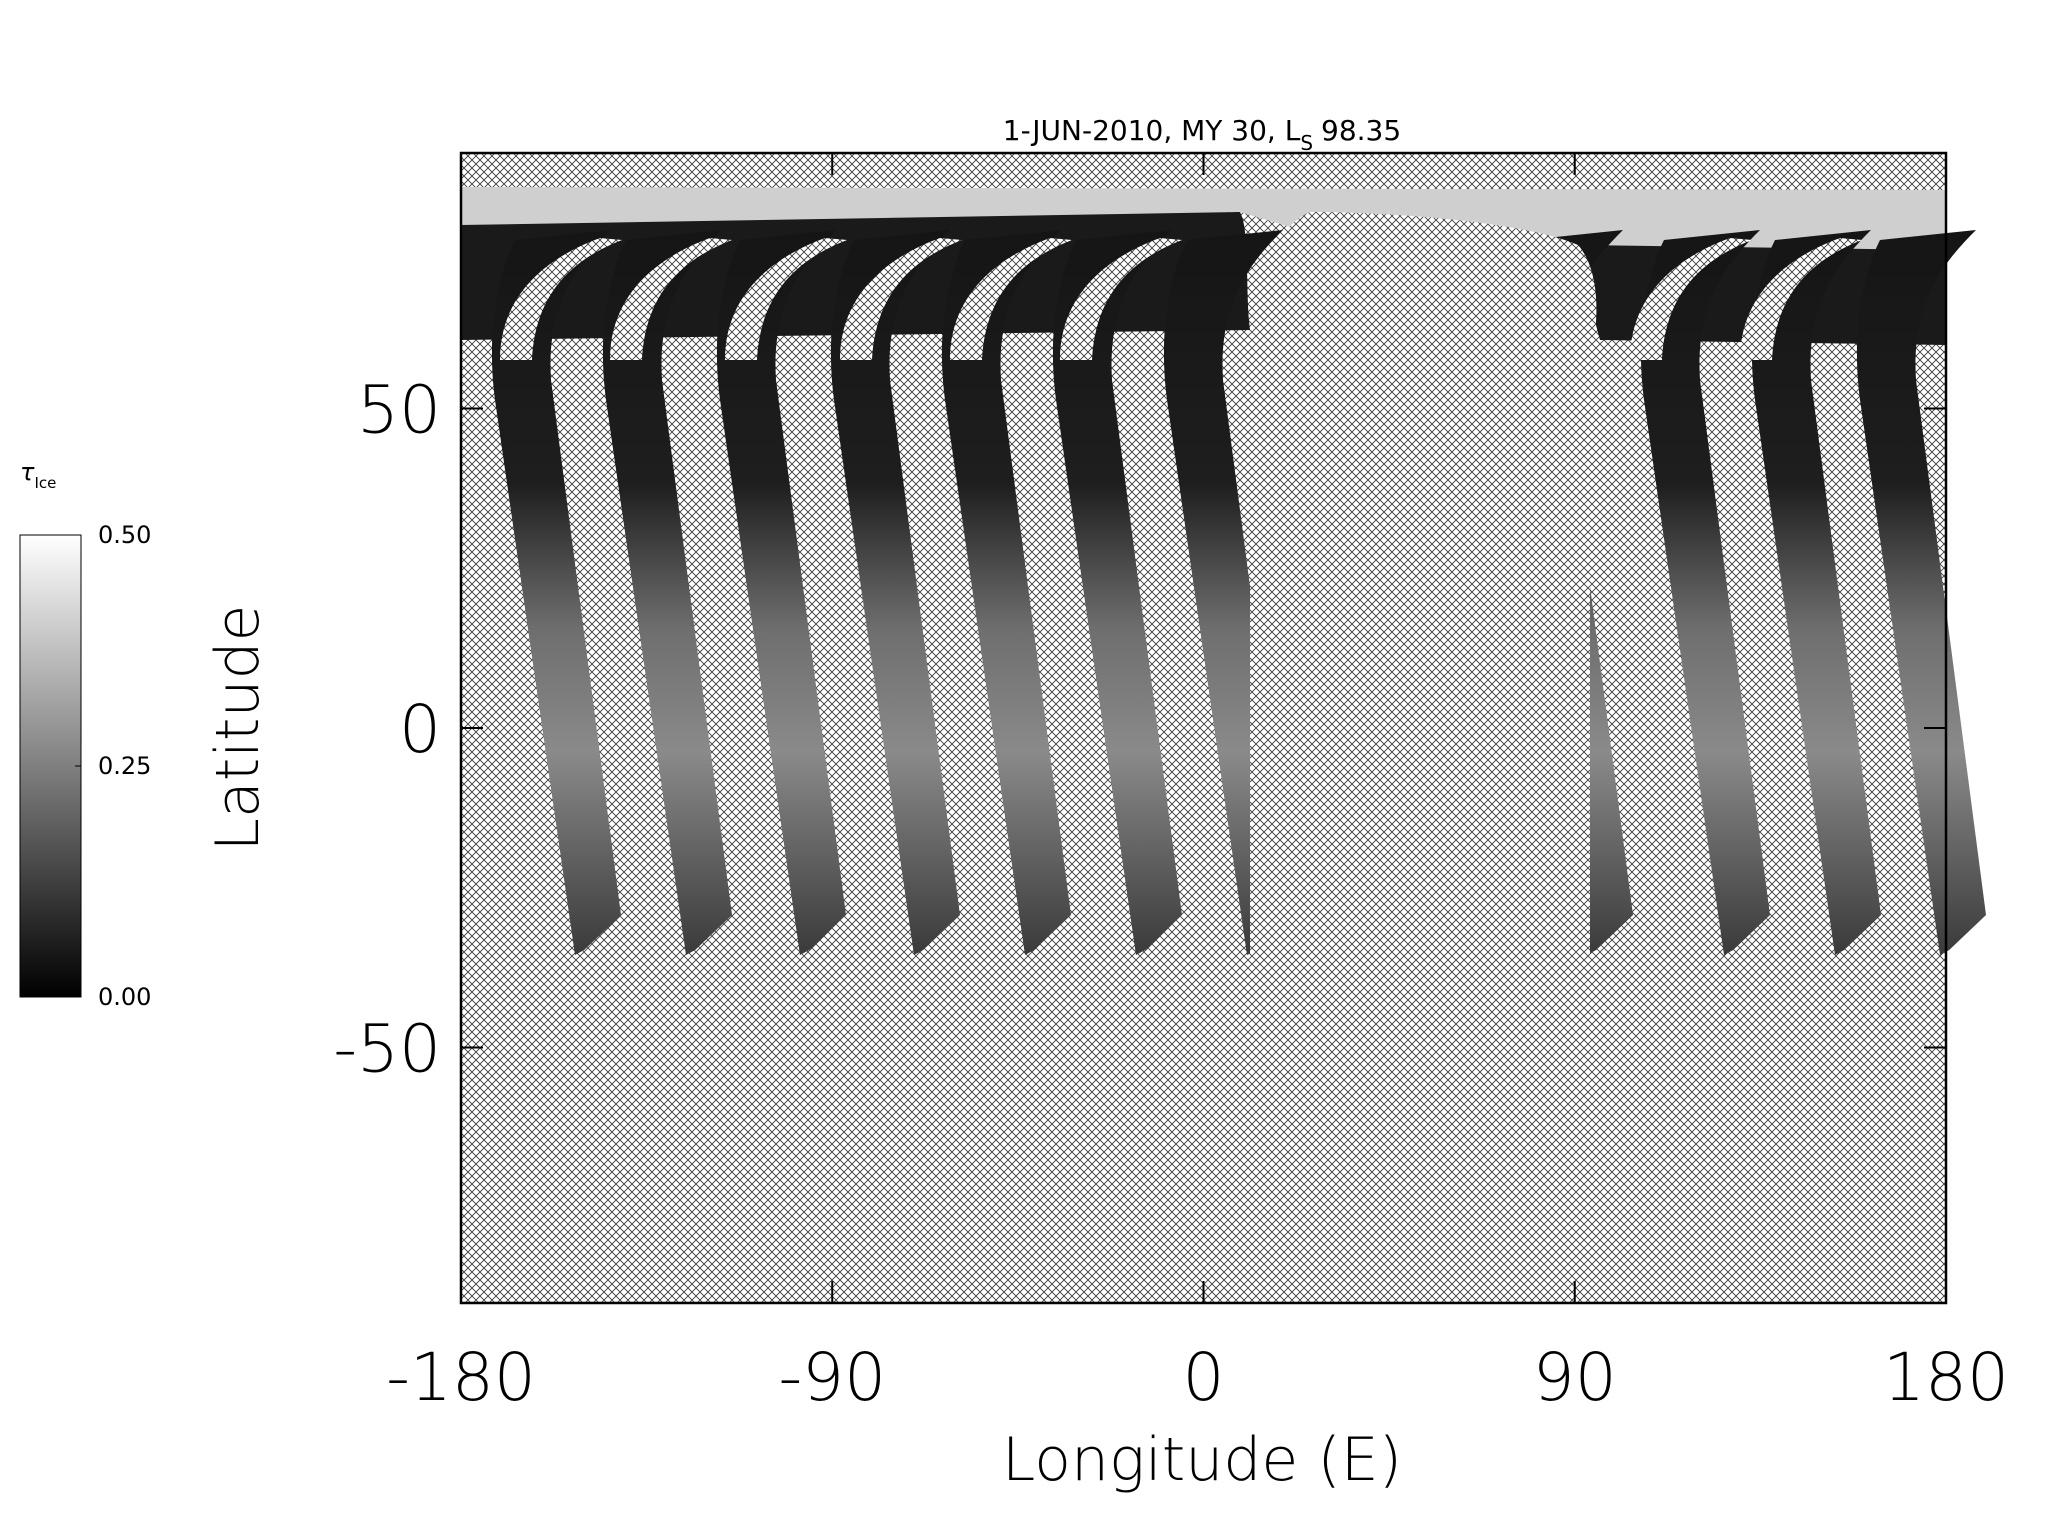  What do you see at coordinates (420, 729) in the screenshot?
I see `y-tick-label: 0` at bounding box center [420, 729].